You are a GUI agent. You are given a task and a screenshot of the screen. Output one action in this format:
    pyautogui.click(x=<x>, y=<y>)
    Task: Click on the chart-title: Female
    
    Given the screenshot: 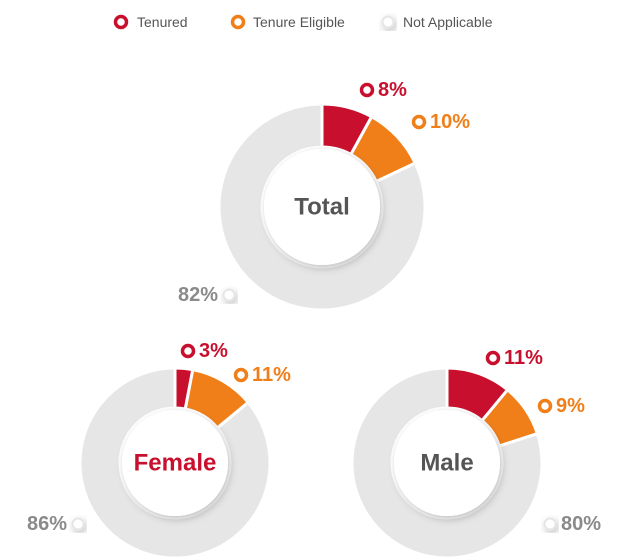 What is the action you would take?
    pyautogui.click(x=175, y=463)
    